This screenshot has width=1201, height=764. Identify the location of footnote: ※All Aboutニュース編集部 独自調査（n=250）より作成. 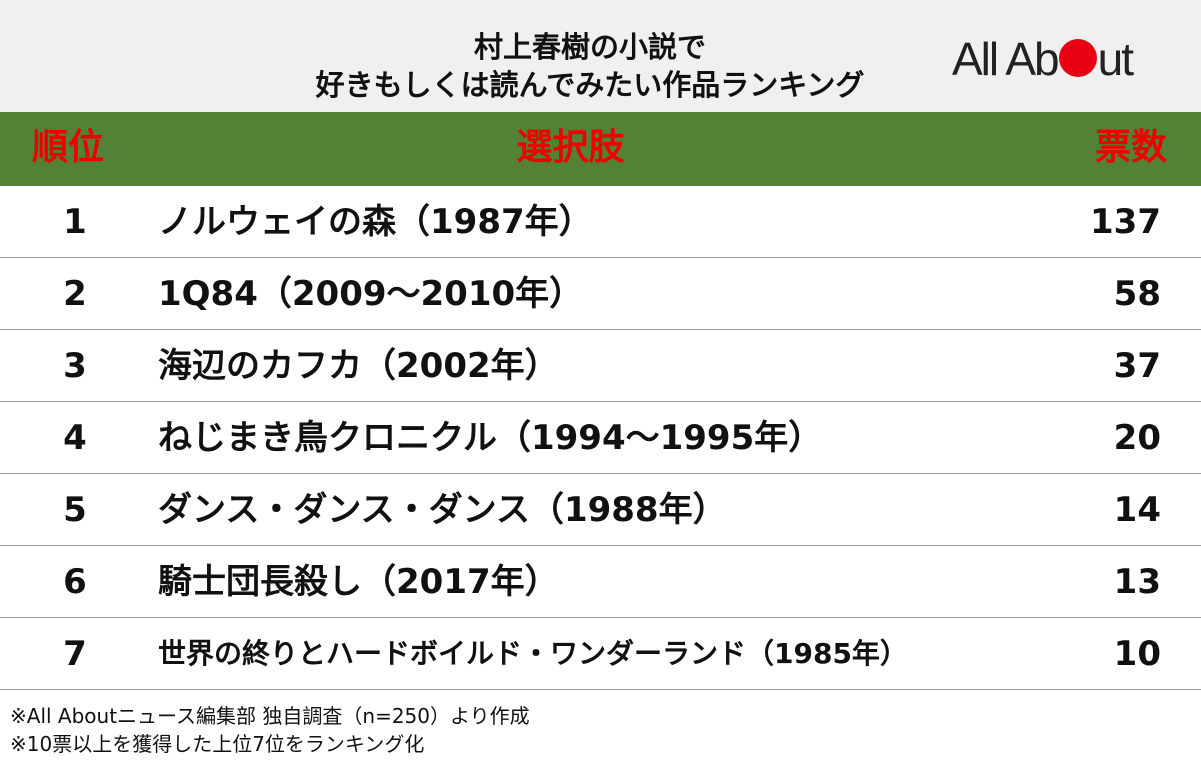
(270, 716).